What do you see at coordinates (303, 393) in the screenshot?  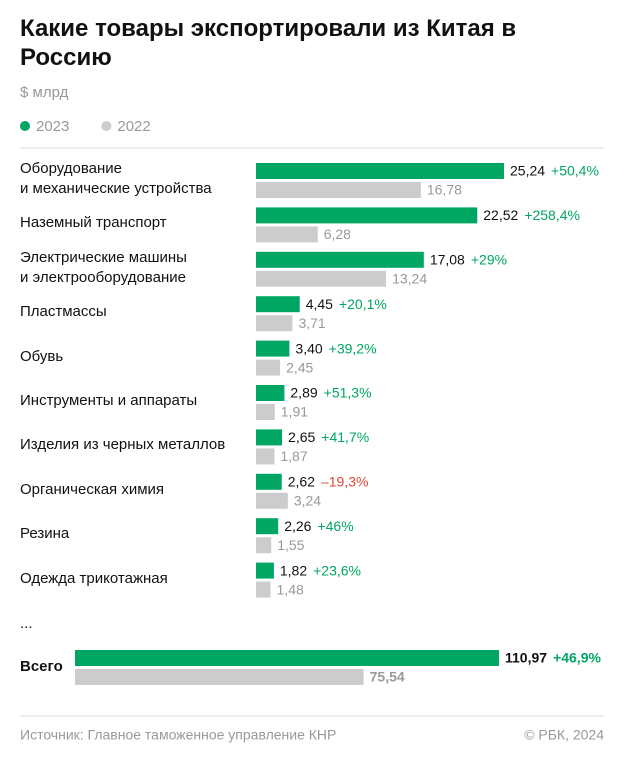 I see `value-label: 2,89` at bounding box center [303, 393].